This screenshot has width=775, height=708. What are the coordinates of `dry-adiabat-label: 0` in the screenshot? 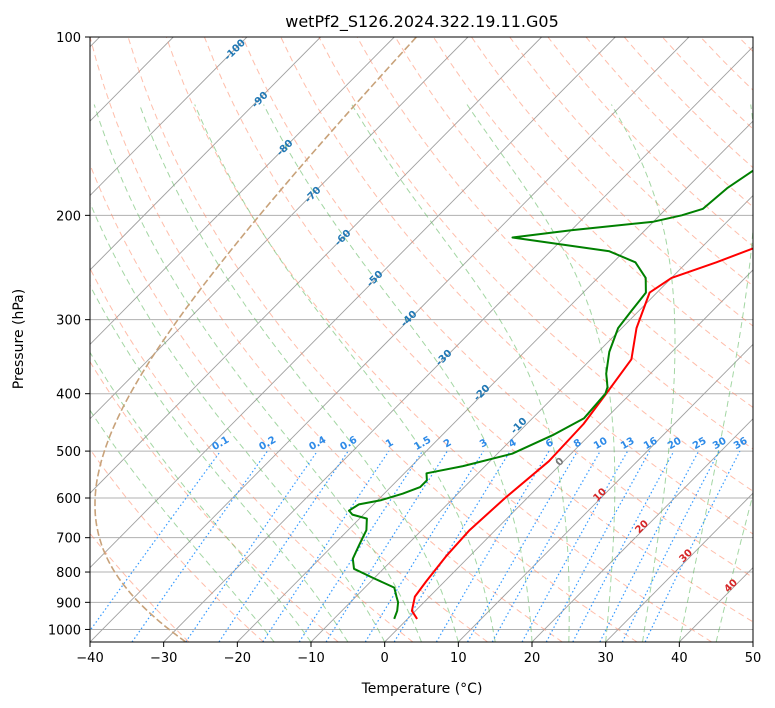 It's located at (560, 462).